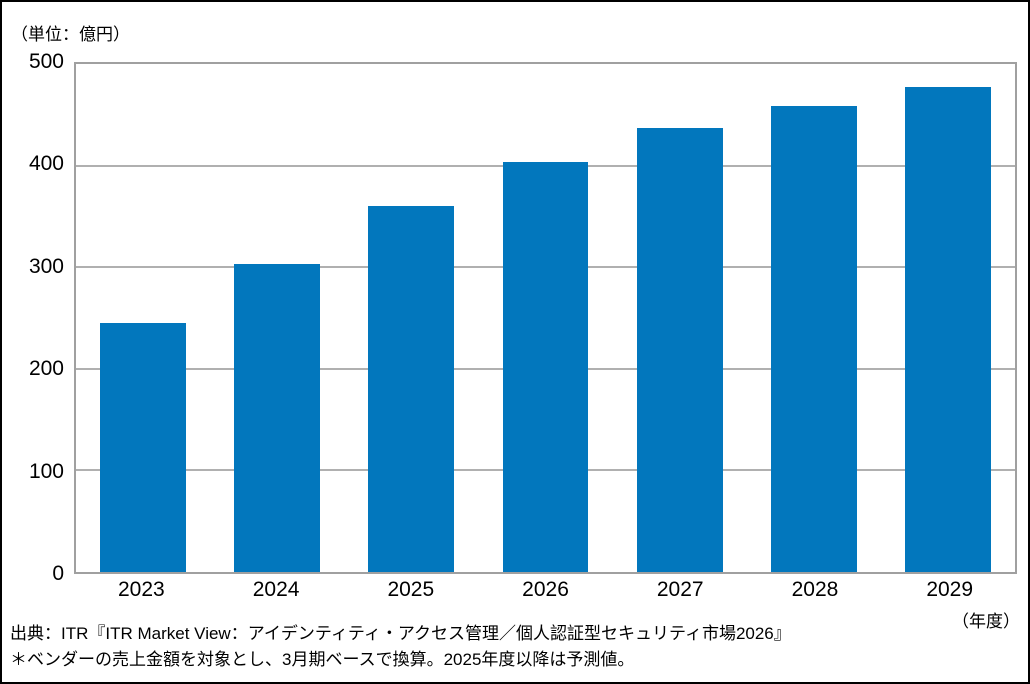  Describe the element at coordinates (58, 573) in the screenshot. I see `y-tick-label-0: 0` at that location.